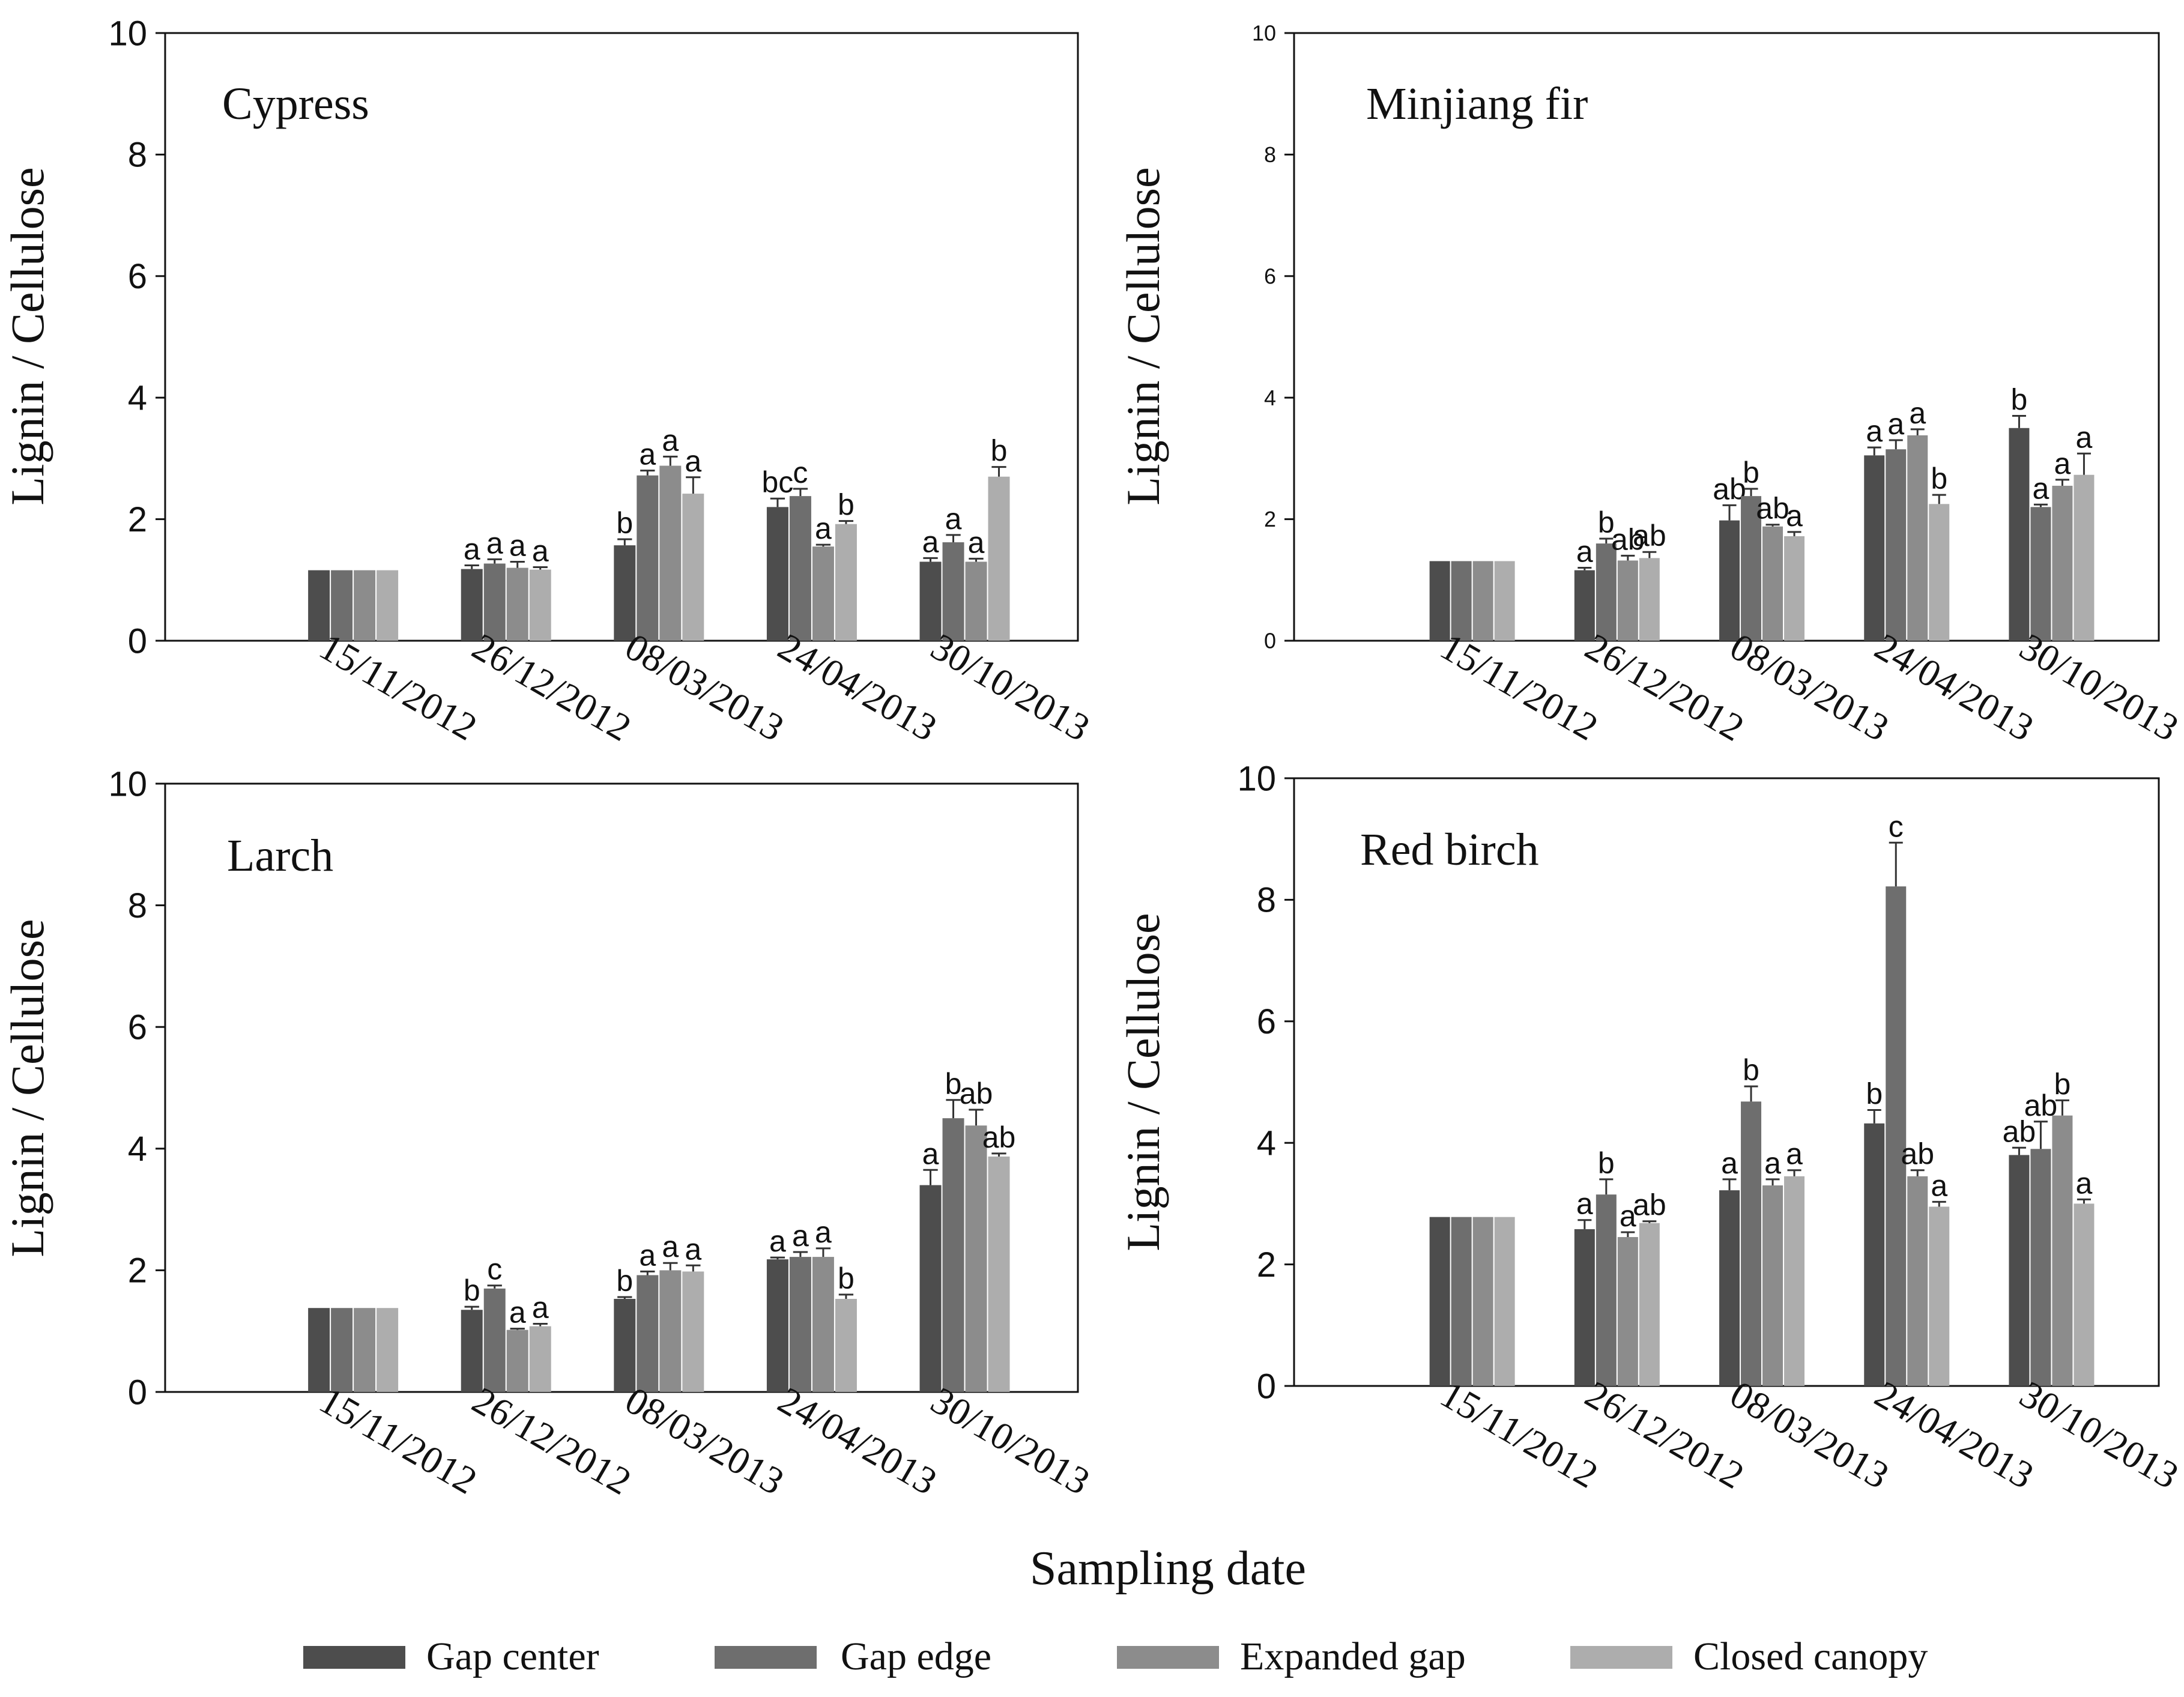 The image size is (2184, 1697). What do you see at coordinates (1664, 1435) in the screenshot?
I see `x-tick-label: 26/12/2012` at bounding box center [1664, 1435].